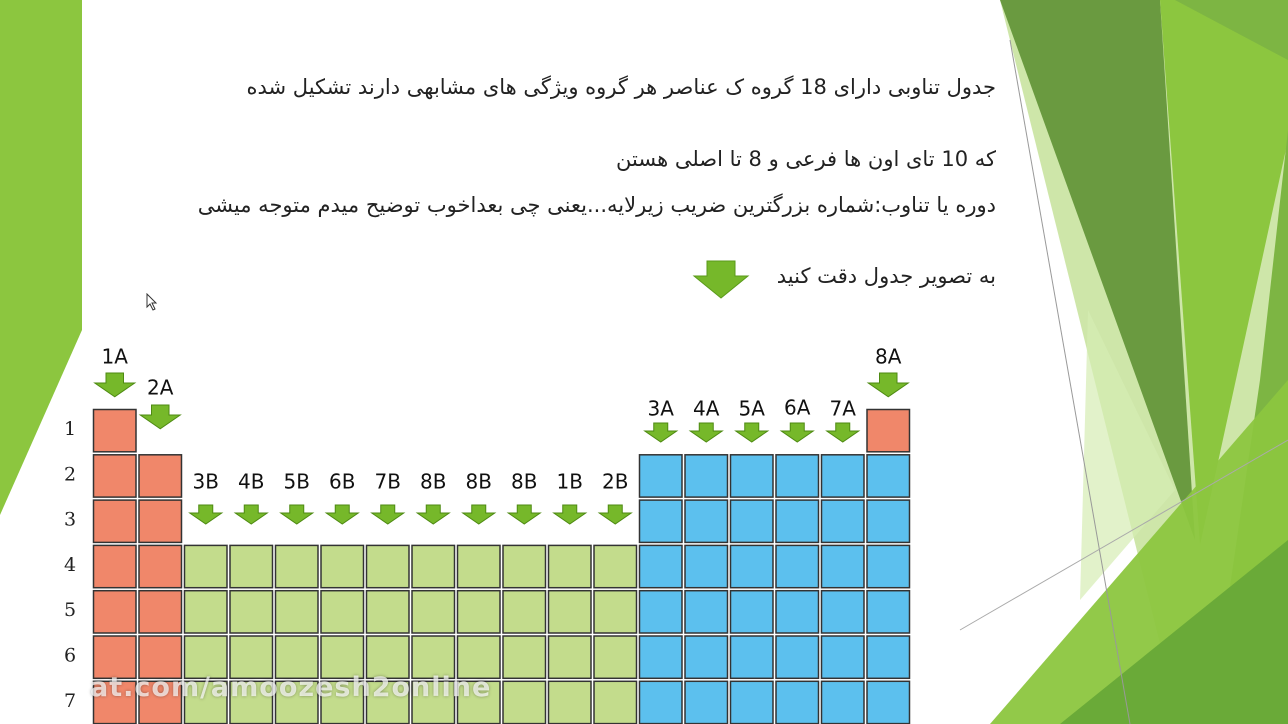  I want to click on text-line-subgroups: که 10 تای اون ها فرعی و 8 تا اصلی هستن, so click(806, 159).